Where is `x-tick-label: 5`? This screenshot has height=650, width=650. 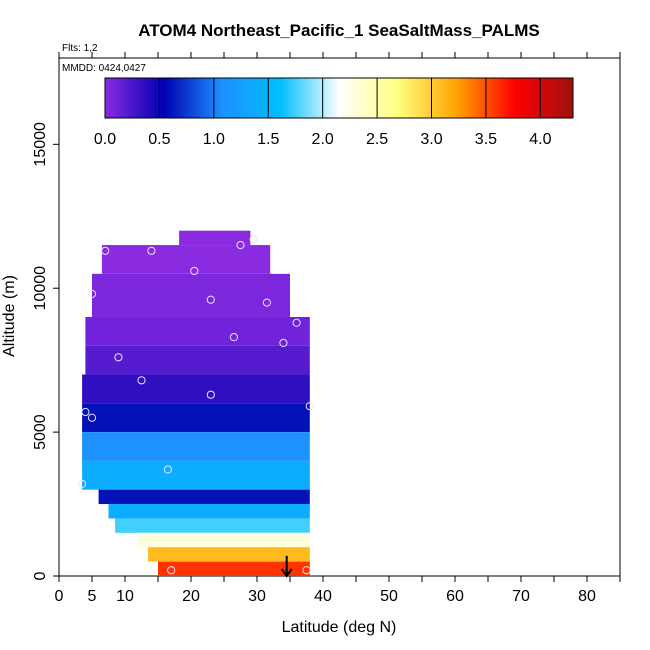
x-tick-label: 5 is located at coordinates (92, 596).